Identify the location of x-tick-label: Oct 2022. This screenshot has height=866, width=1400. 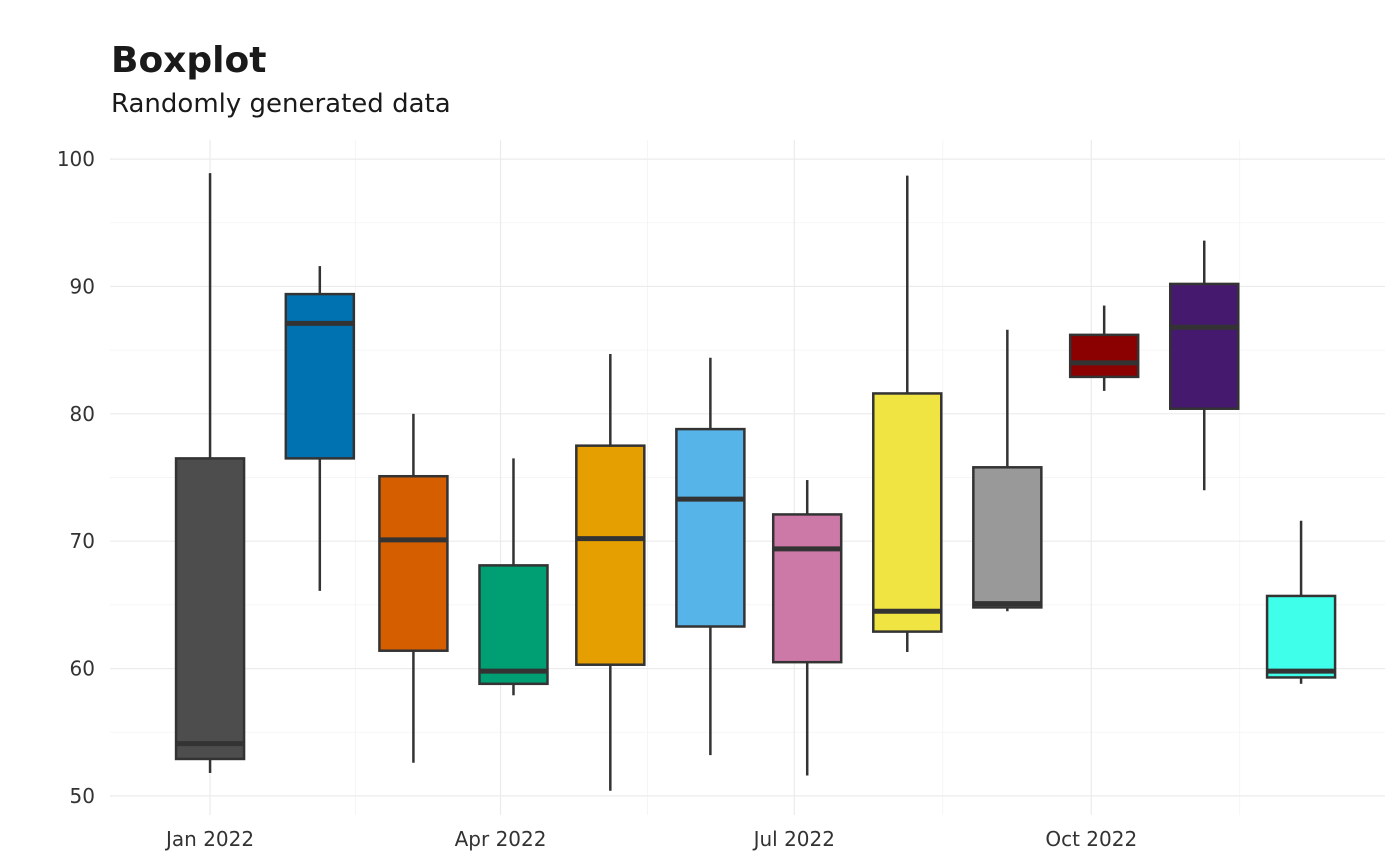
(1091, 839).